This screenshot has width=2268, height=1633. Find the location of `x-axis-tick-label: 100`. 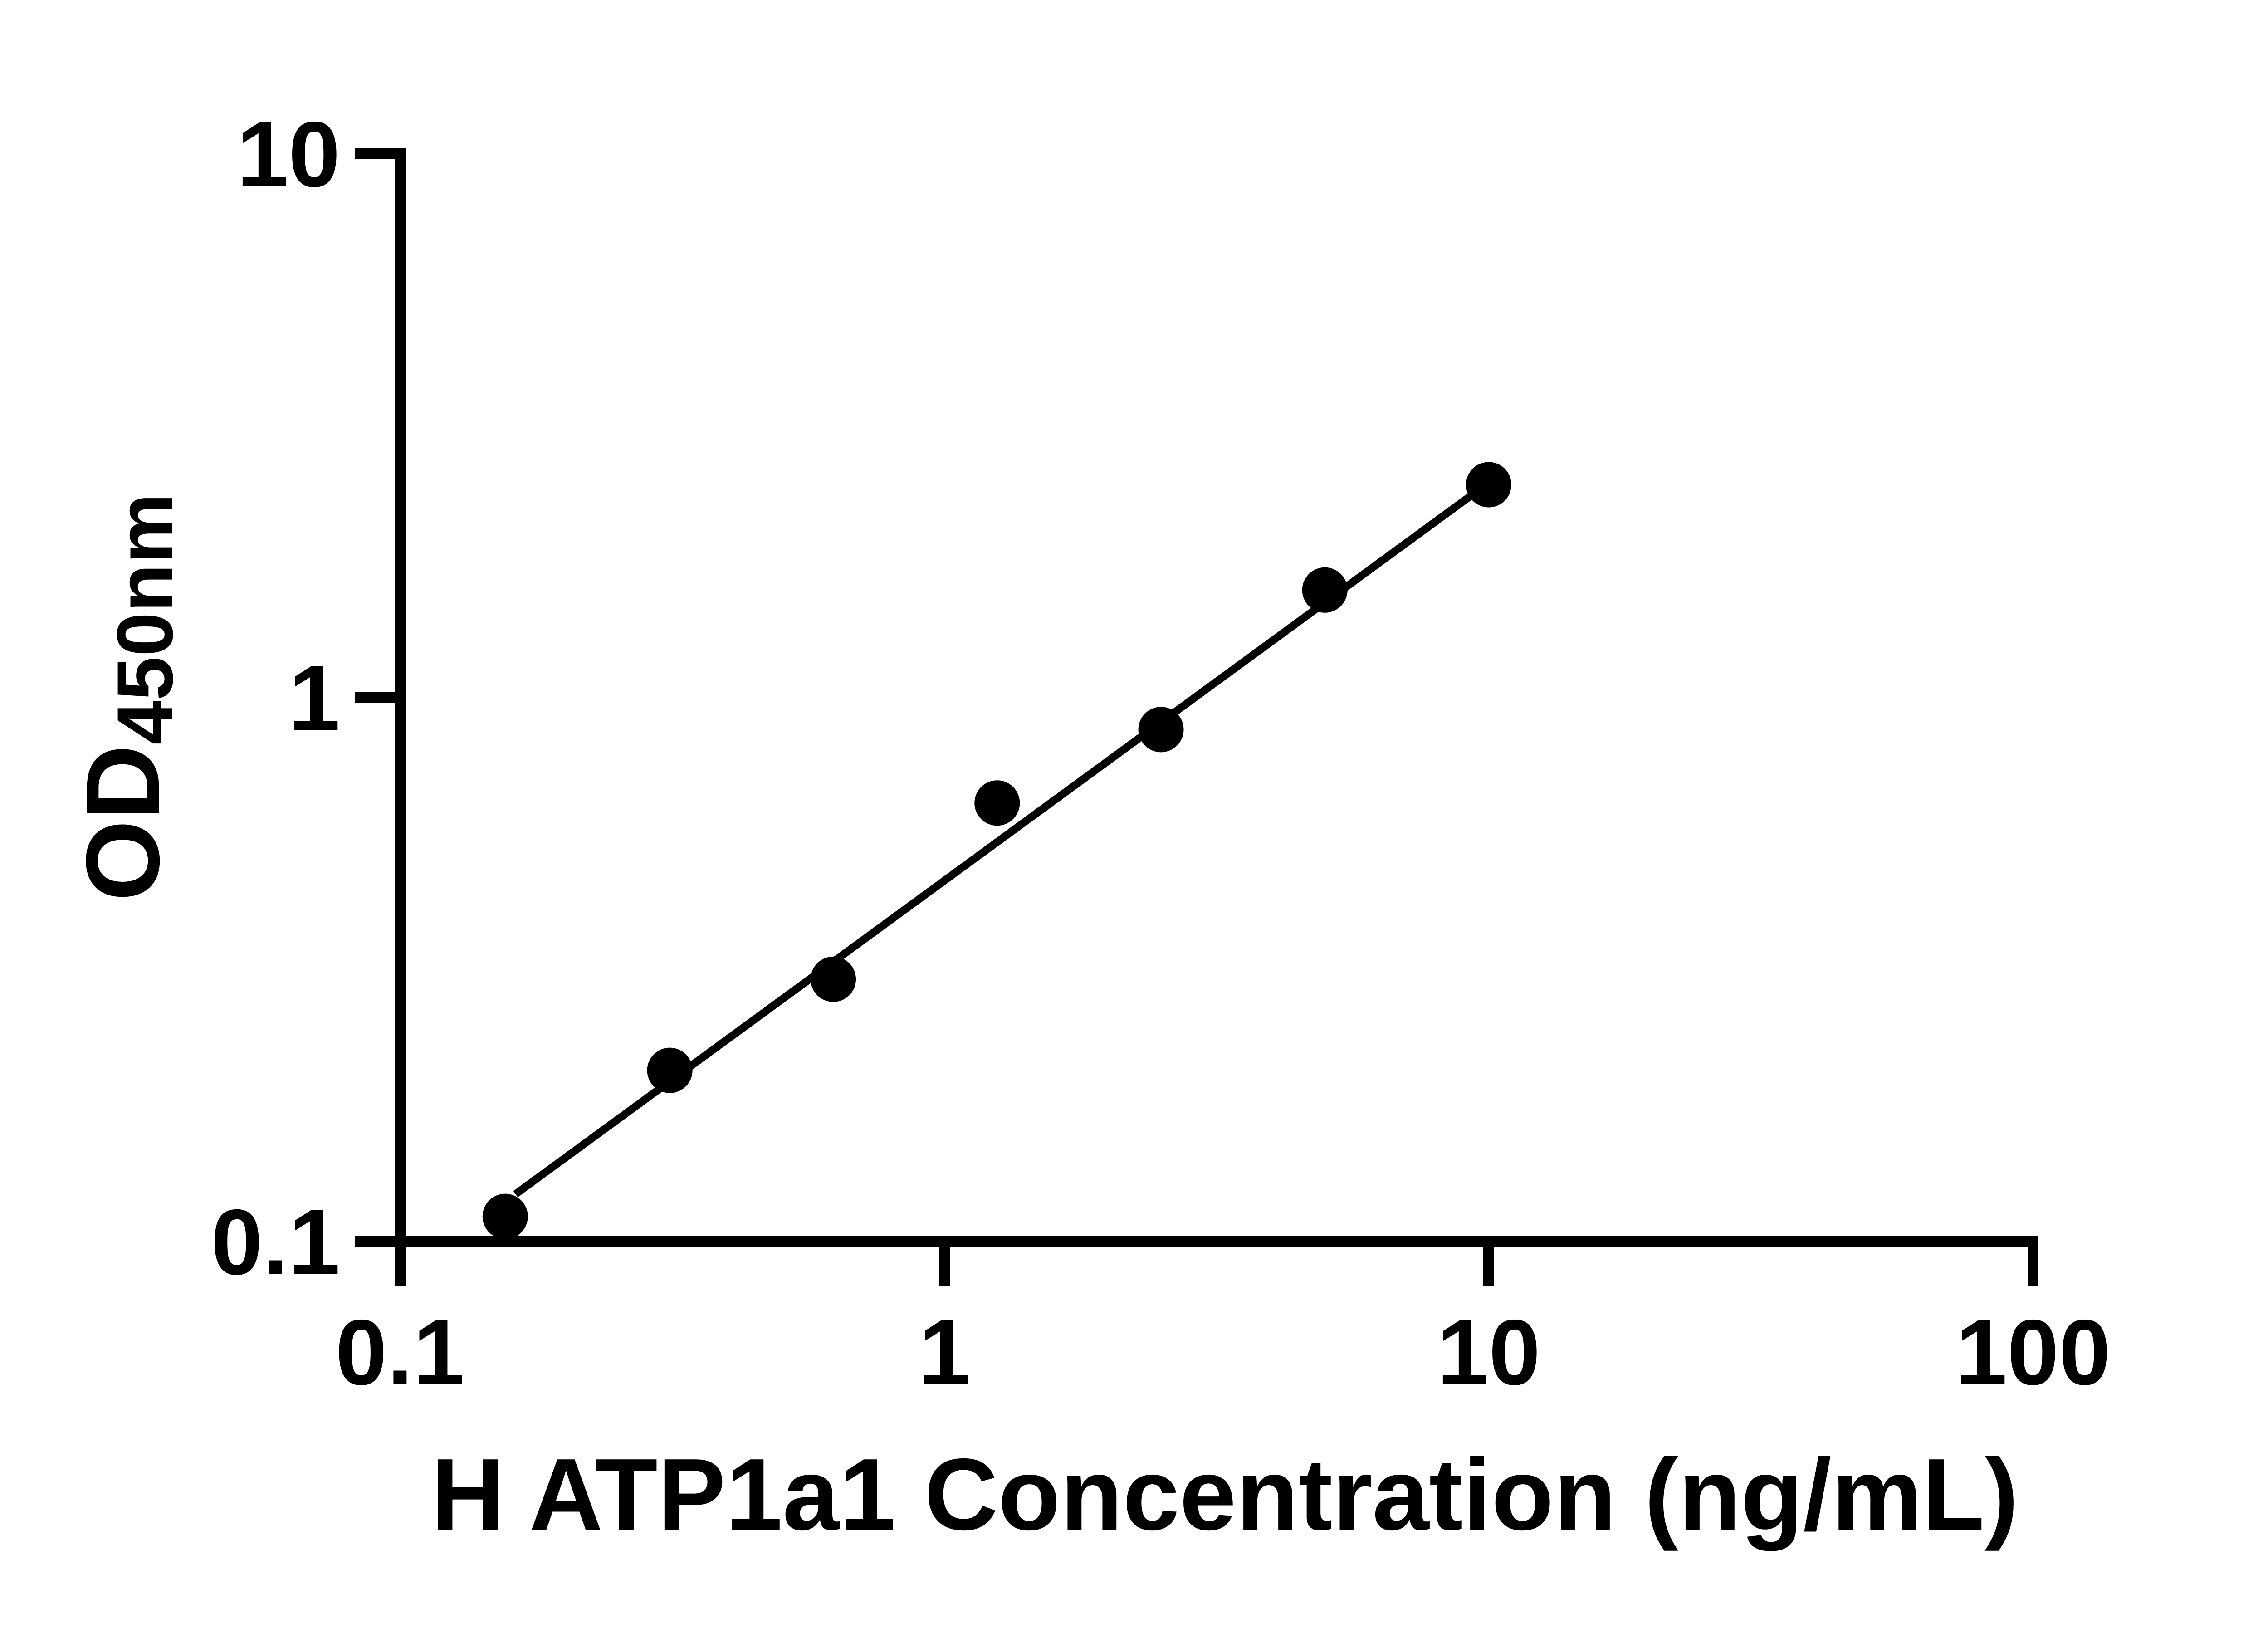

x-axis-tick-label: 100 is located at coordinates (2033, 1352).